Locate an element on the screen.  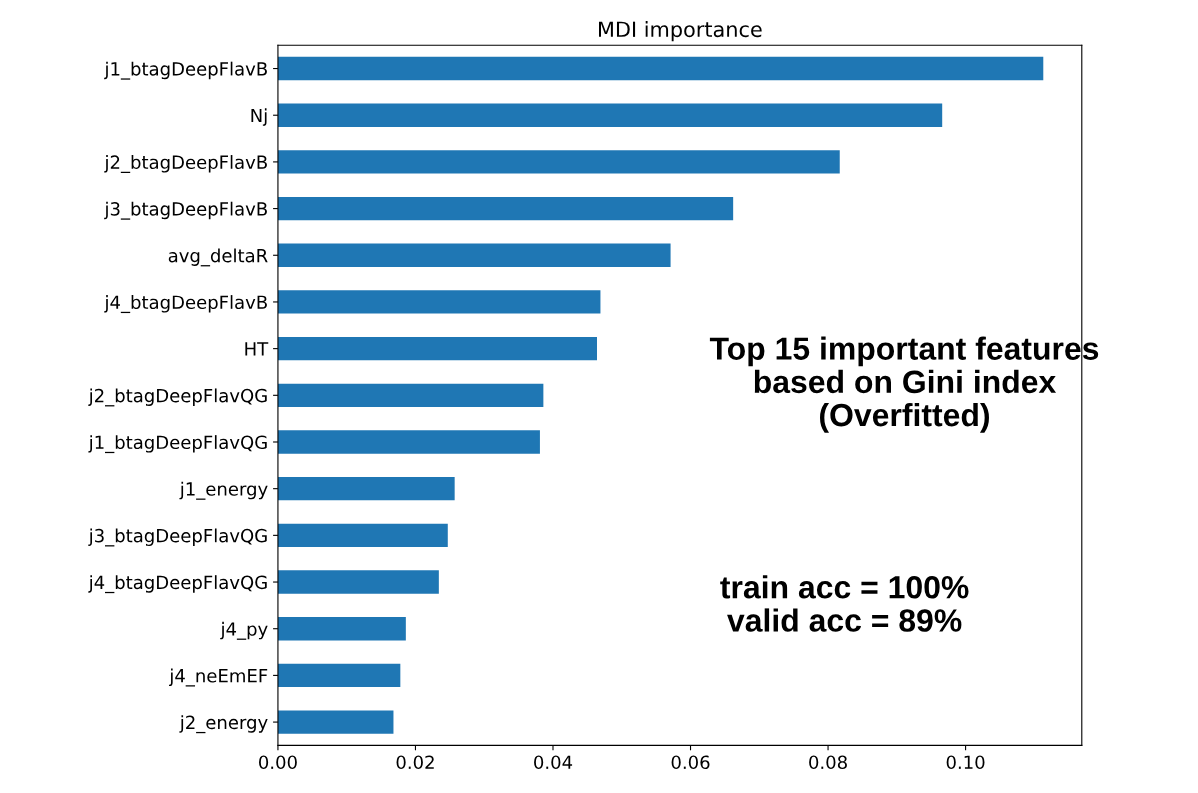
y-tick-label: j2_btagDeepFlavQG is located at coordinates (177, 397).